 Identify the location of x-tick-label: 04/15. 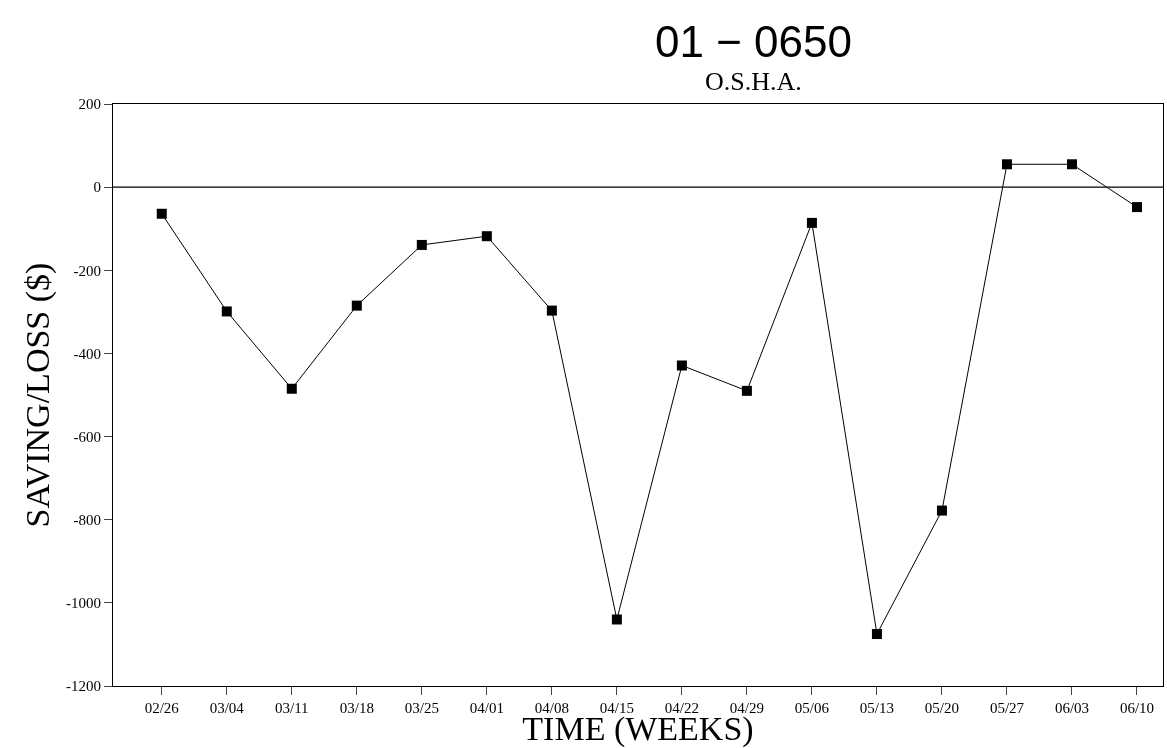
(616, 708).